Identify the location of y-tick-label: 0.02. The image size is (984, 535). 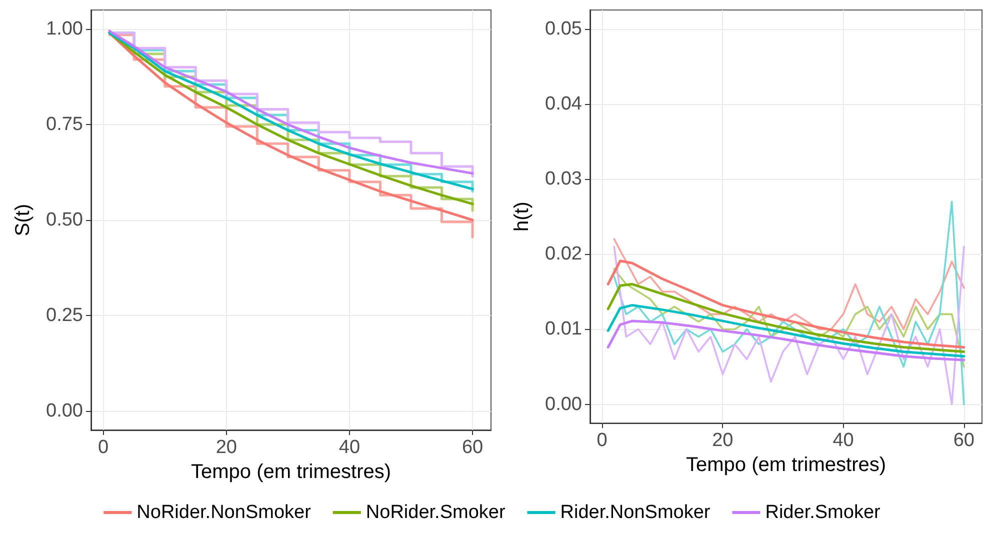
(563, 254).